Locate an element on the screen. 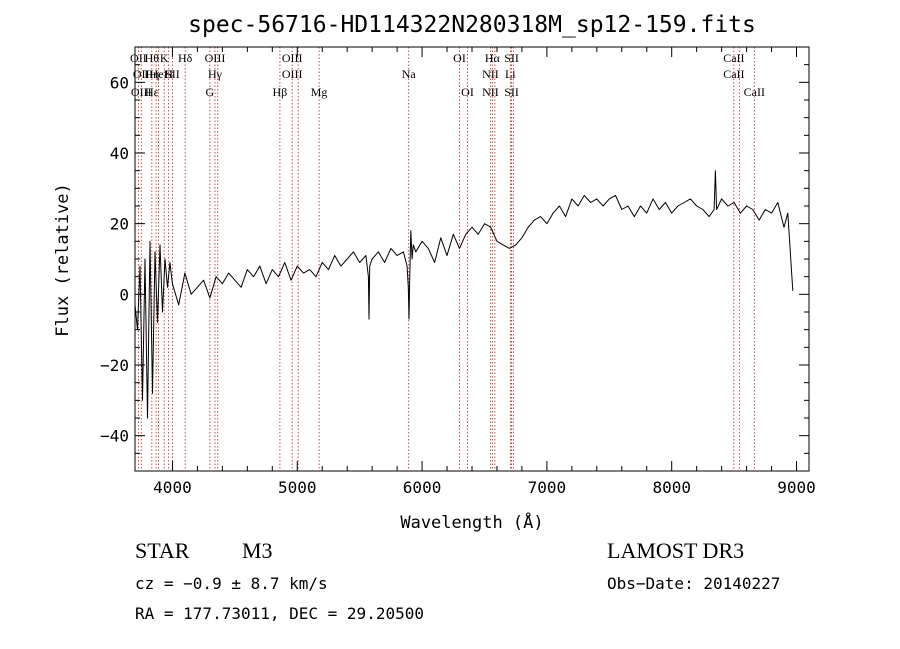  line-label: Hβ is located at coordinates (280, 92).